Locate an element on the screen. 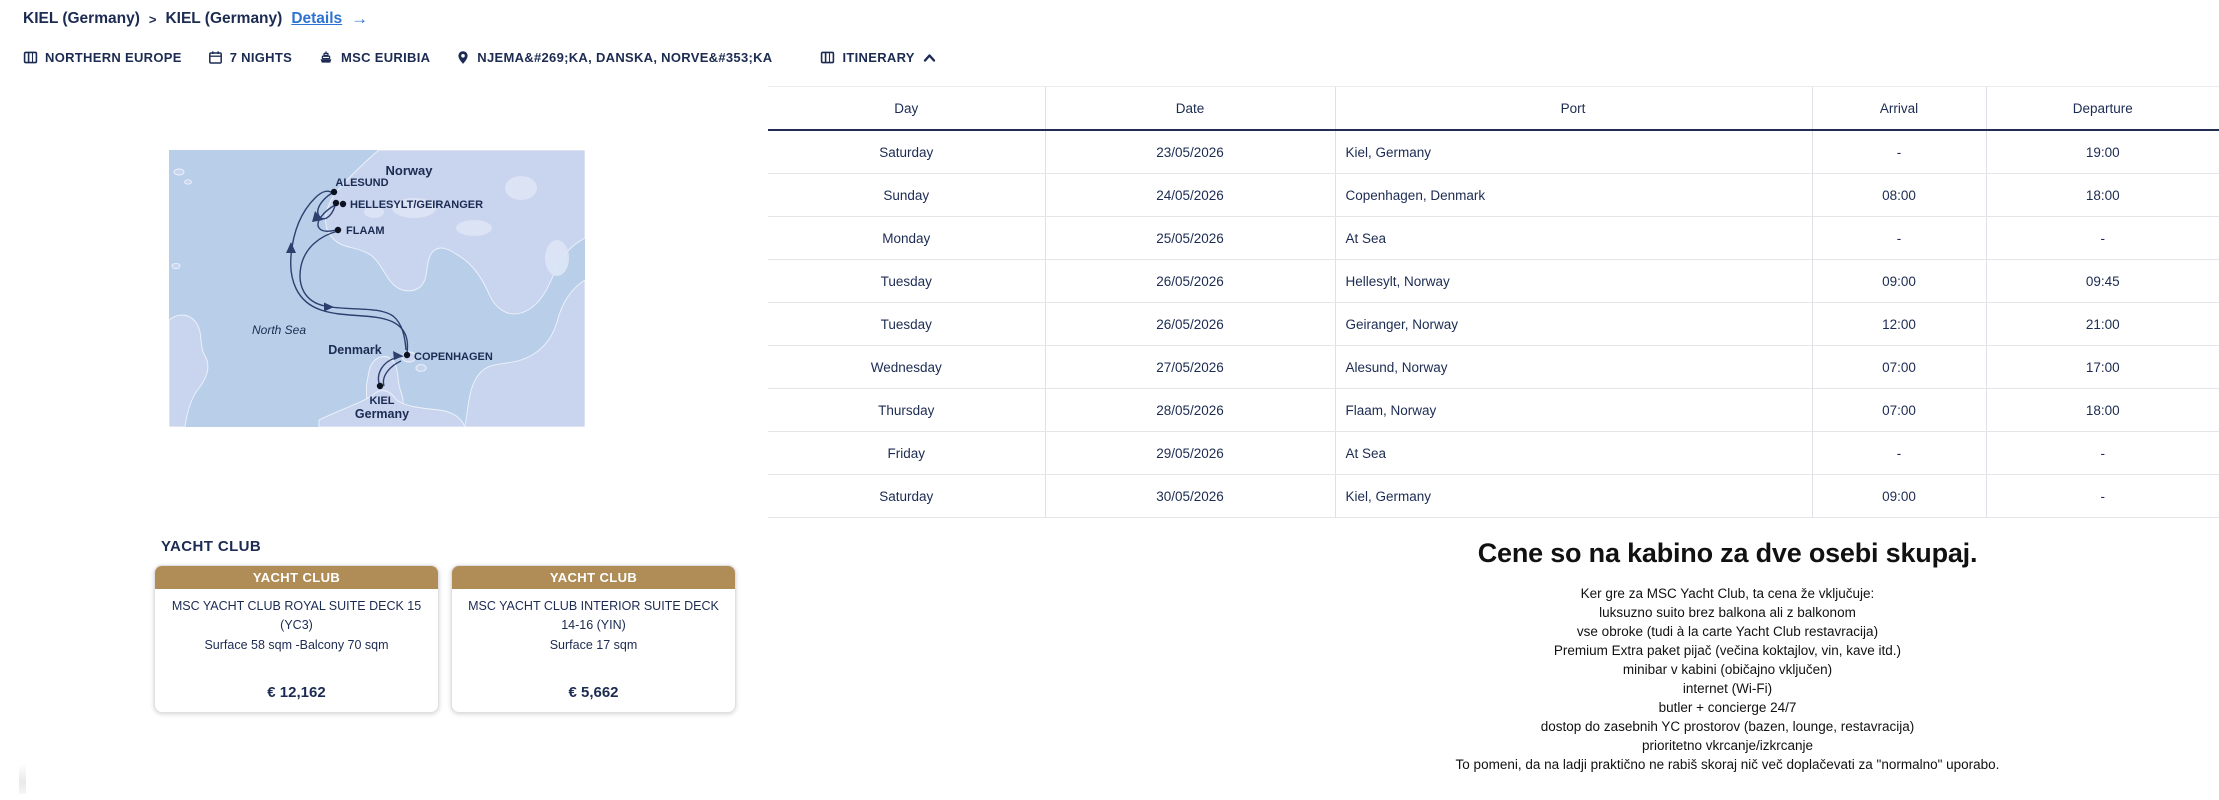  info-item-ship: MSC EURIBIA is located at coordinates (374, 57).